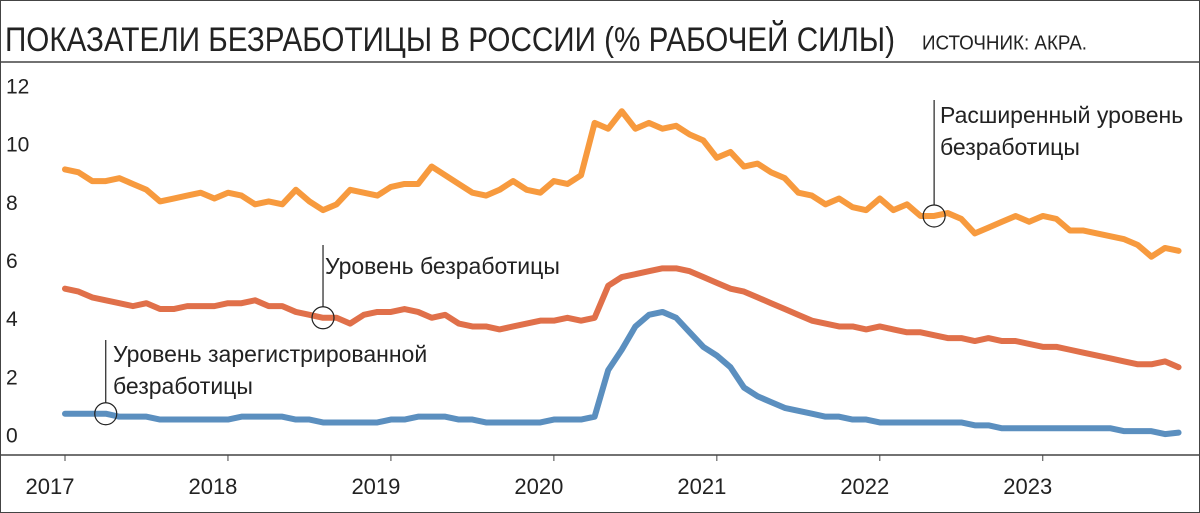  What do you see at coordinates (12, 436) in the screenshot?
I see `y-tick-label: 0` at bounding box center [12, 436].